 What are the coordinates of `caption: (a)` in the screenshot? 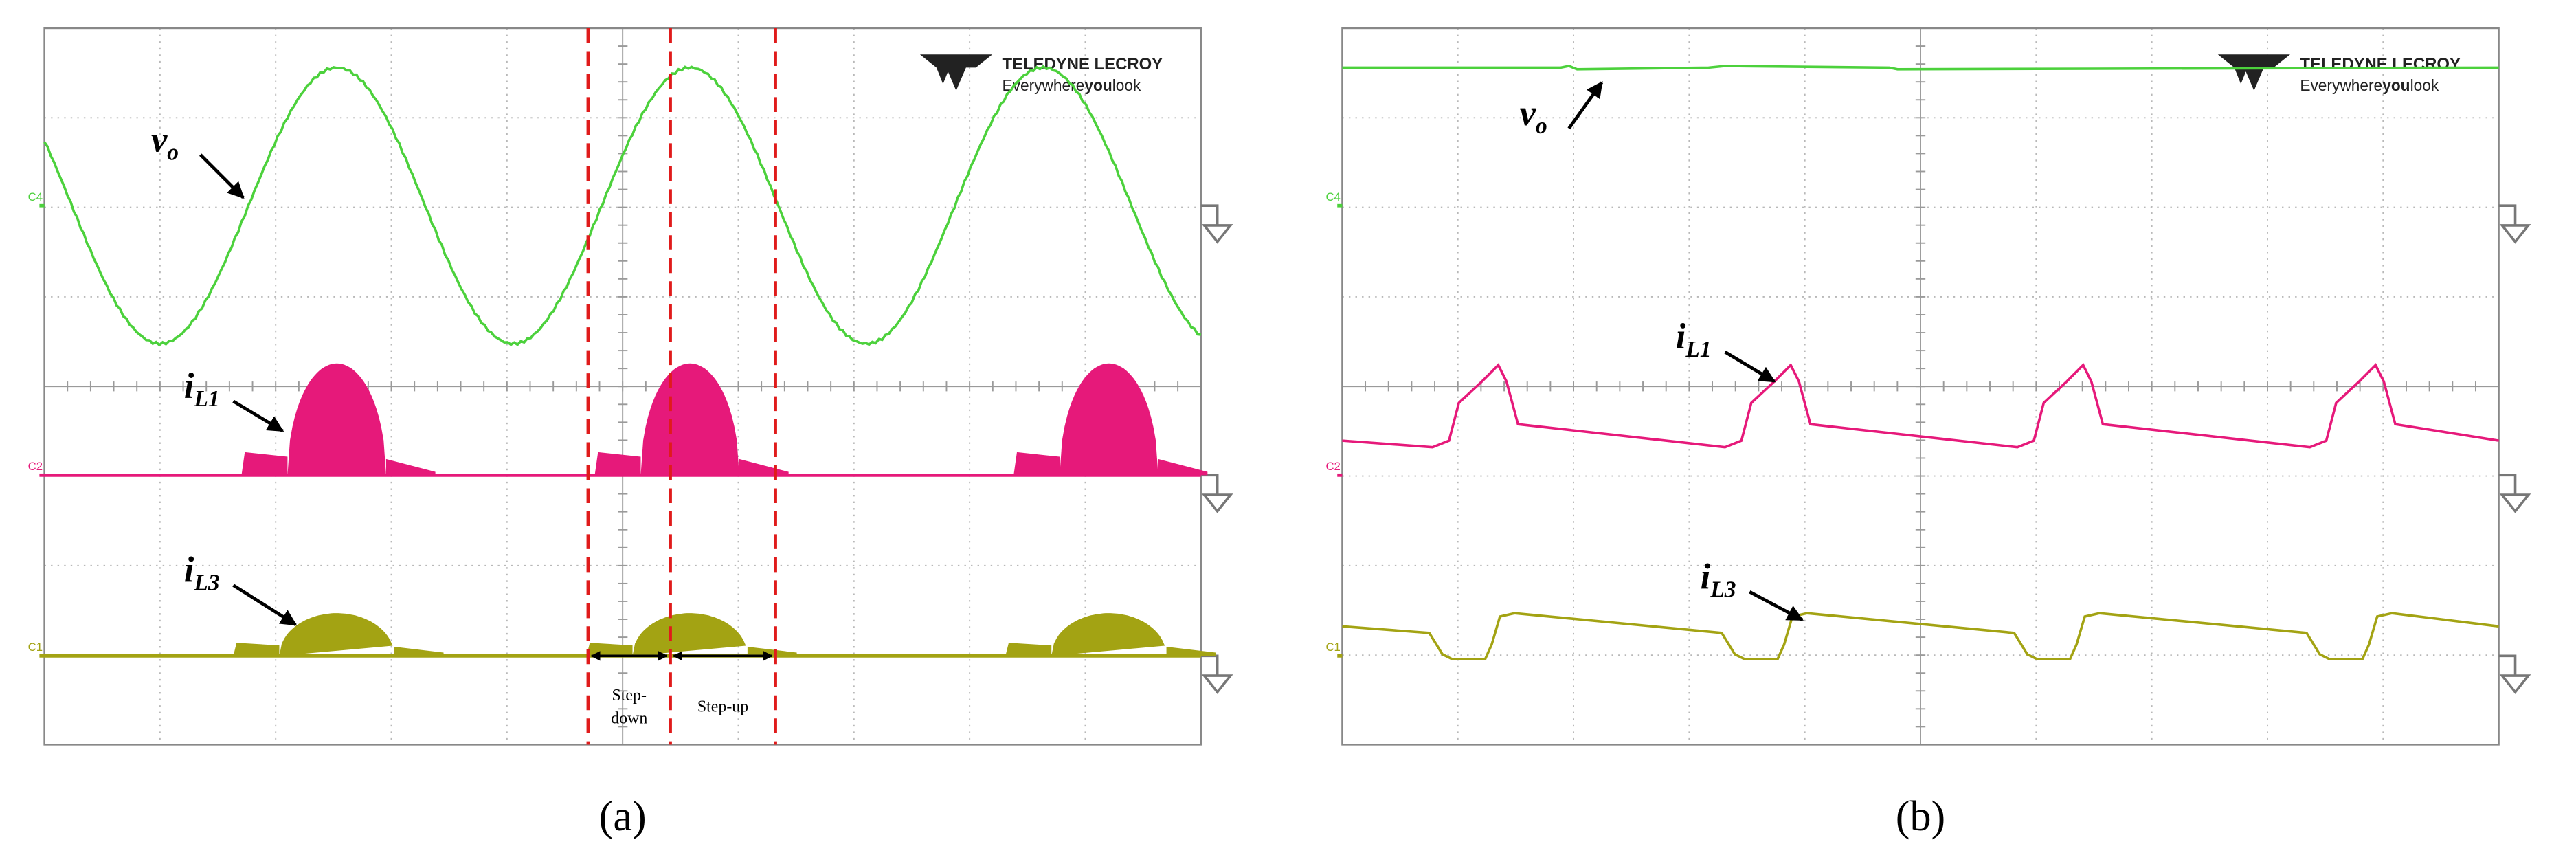 It's located at (623, 816).